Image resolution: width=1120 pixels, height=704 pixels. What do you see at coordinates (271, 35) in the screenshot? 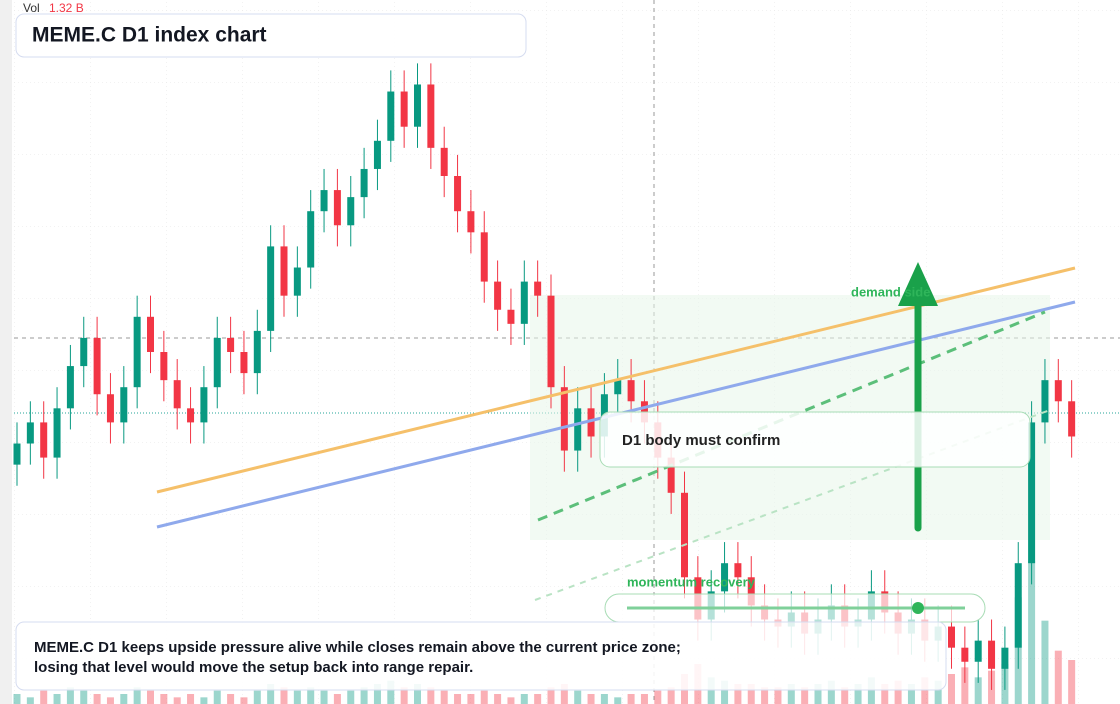
I see `title-box` at bounding box center [271, 35].